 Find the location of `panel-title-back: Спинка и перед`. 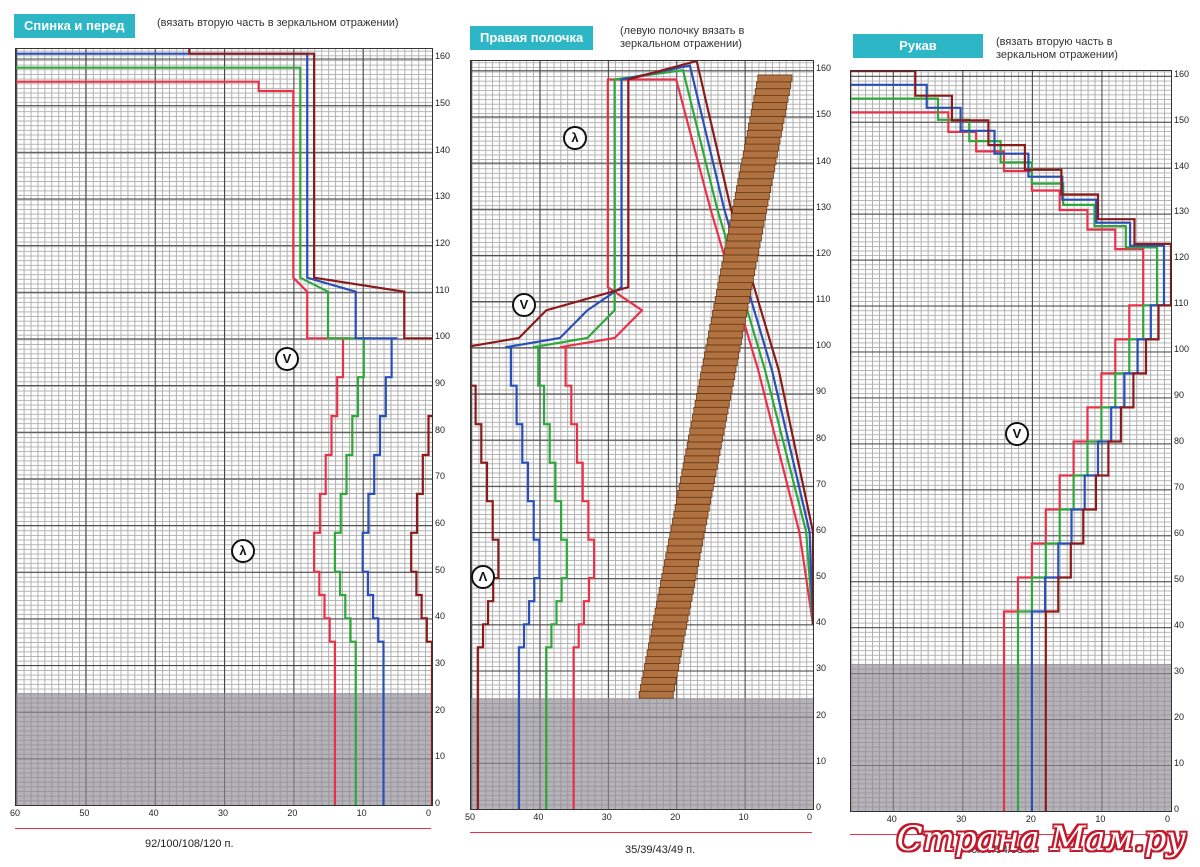

panel-title-back: Спинка и перед is located at coordinates (74, 26).